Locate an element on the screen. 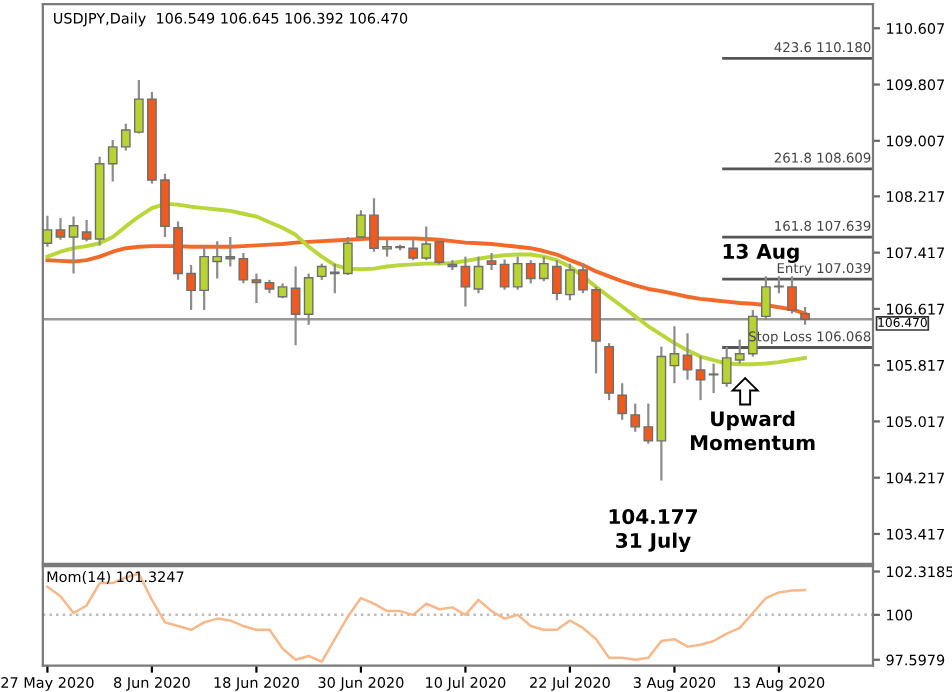  line-series is located at coordinates (426, 617).